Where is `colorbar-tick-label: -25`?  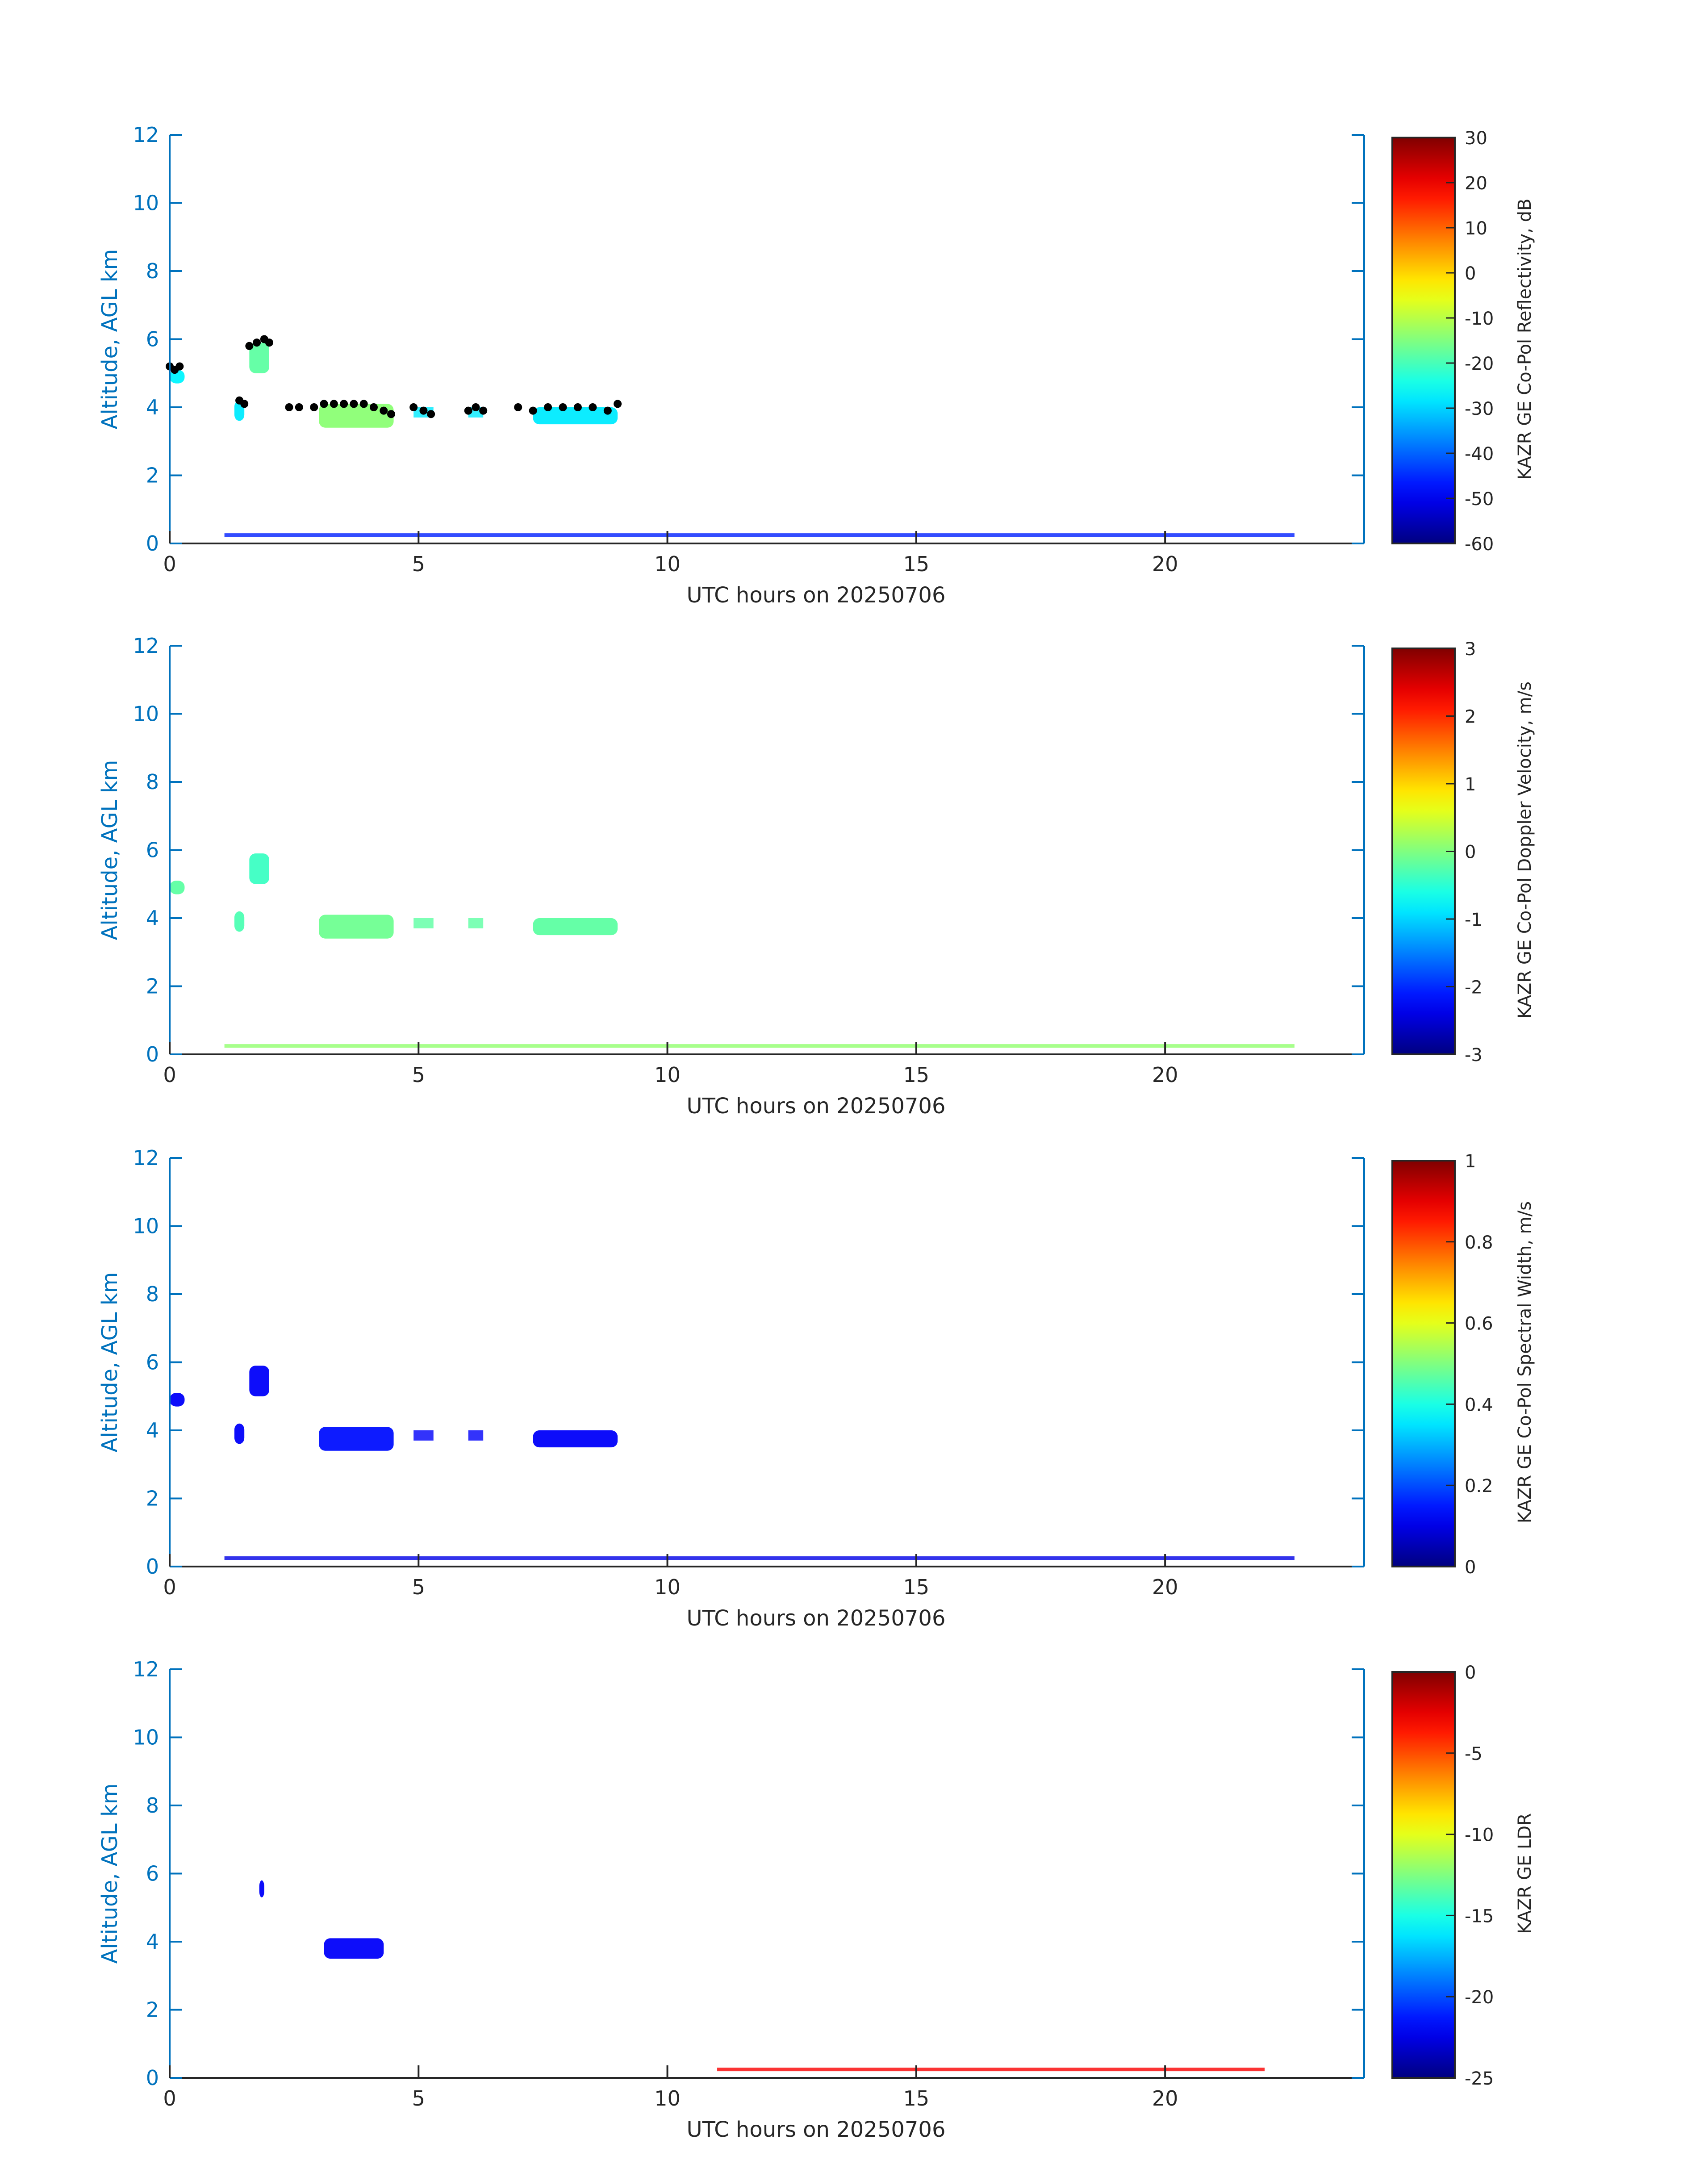 colorbar-tick-label: -25 is located at coordinates (1479, 2078).